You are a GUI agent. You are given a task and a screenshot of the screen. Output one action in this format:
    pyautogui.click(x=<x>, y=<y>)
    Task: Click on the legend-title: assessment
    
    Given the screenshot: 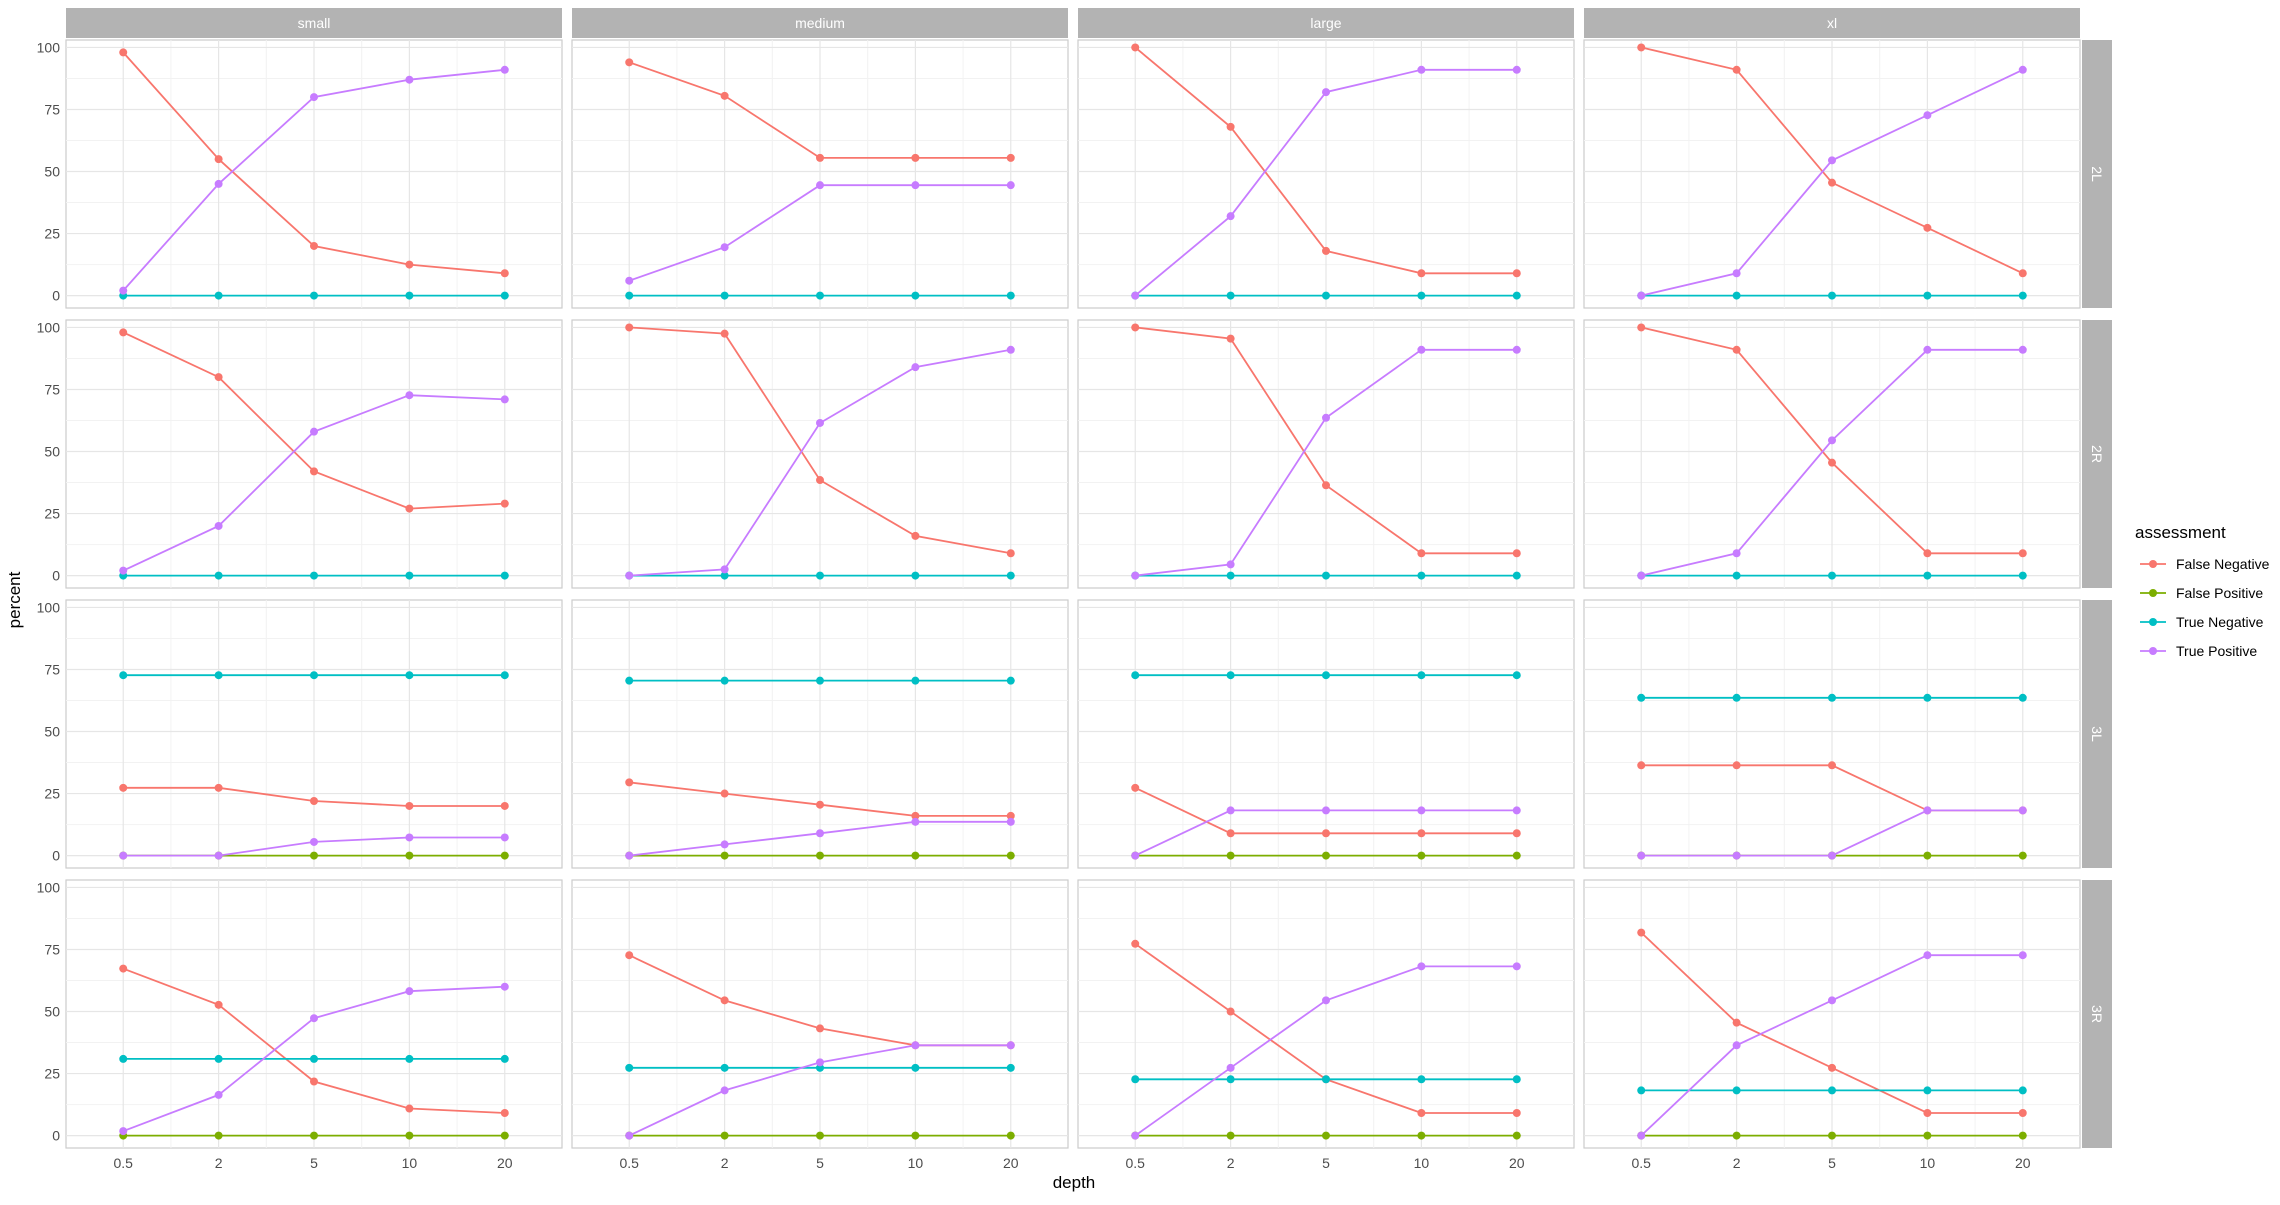 What is the action you would take?
    pyautogui.click(x=2180, y=532)
    